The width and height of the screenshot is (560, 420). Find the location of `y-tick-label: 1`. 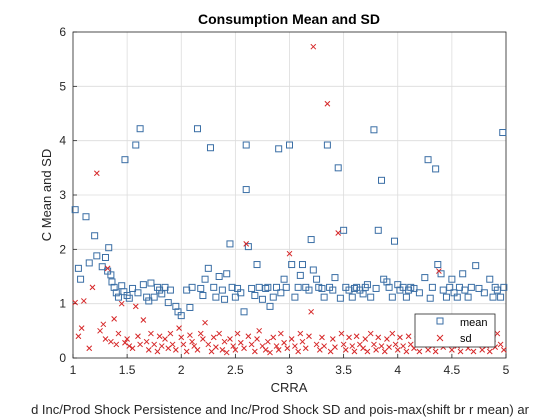

y-tick-label: 1 is located at coordinates (62, 304).